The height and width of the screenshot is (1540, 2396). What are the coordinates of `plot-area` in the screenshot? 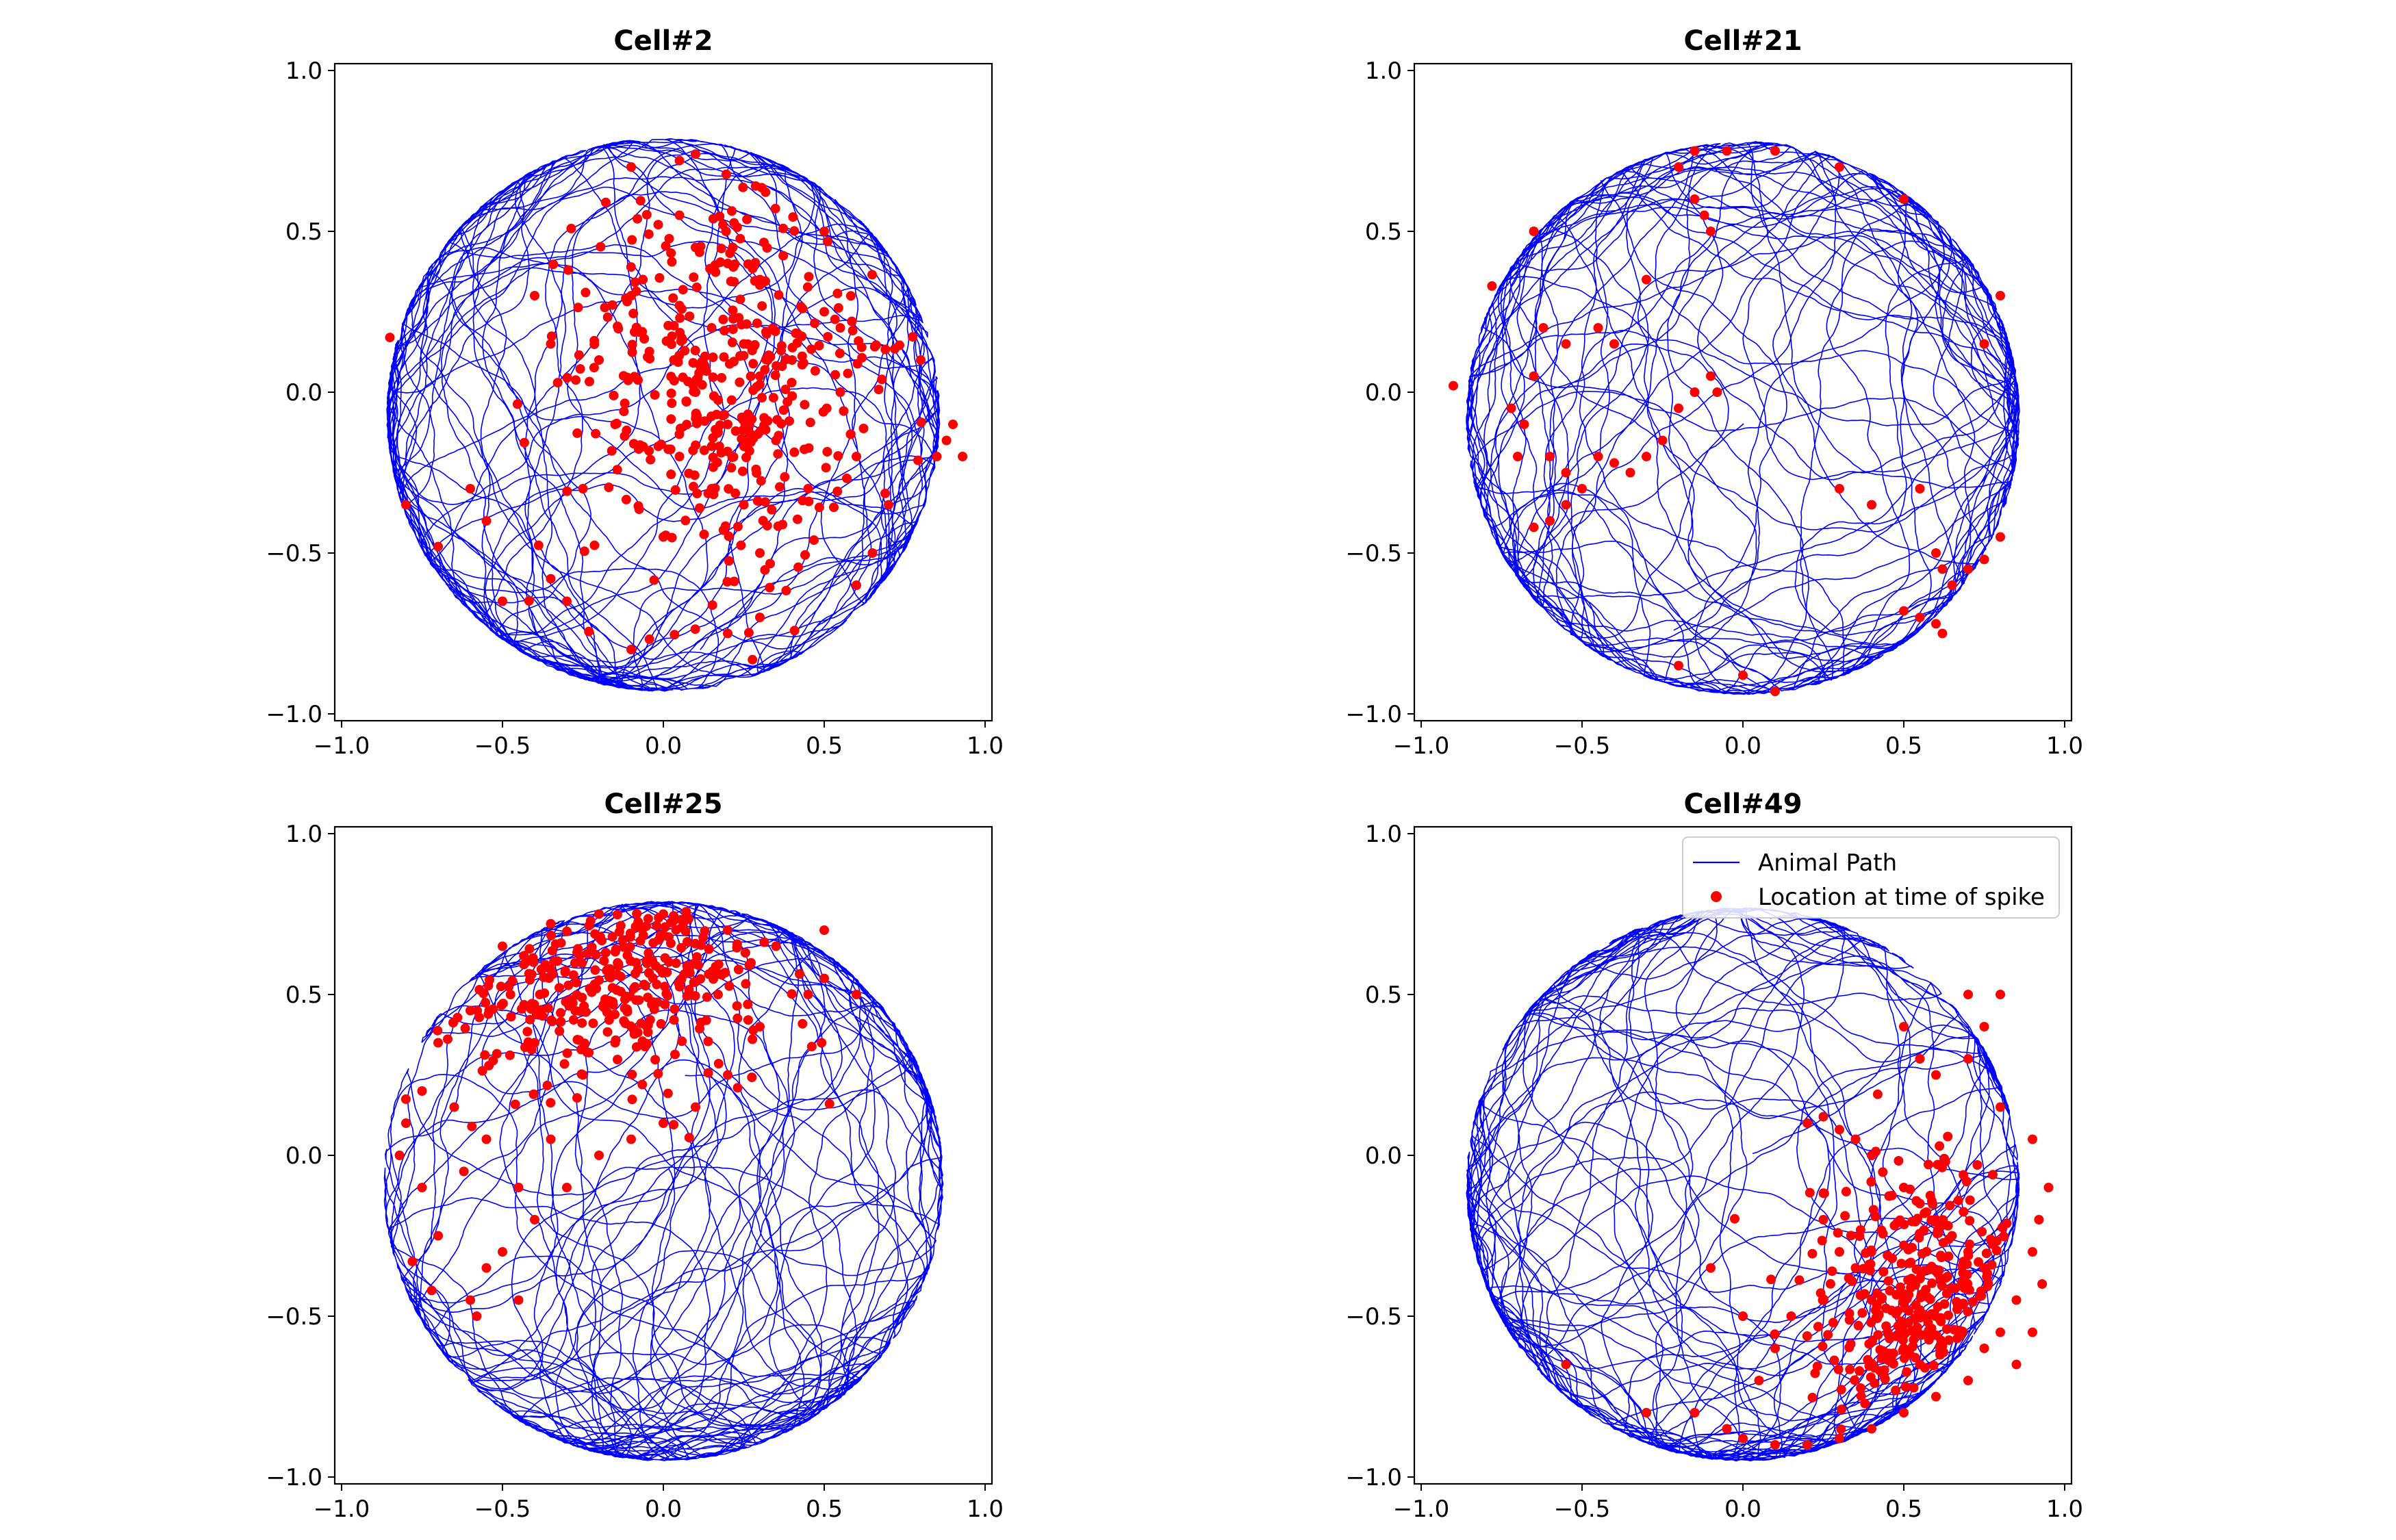 It's located at (676, 415).